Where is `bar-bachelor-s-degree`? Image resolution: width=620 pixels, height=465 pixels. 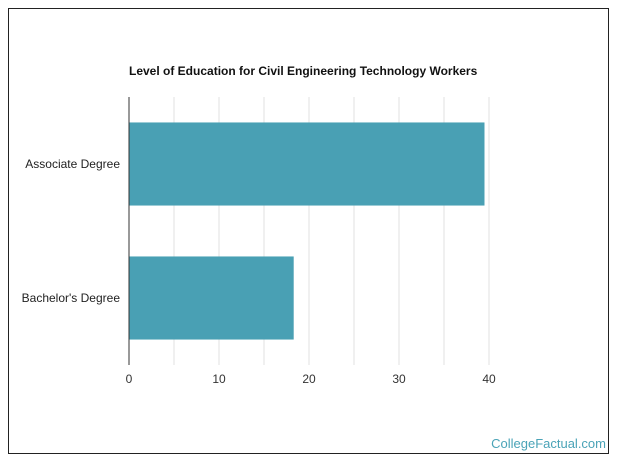 bar-bachelor-s-degree is located at coordinates (211, 298).